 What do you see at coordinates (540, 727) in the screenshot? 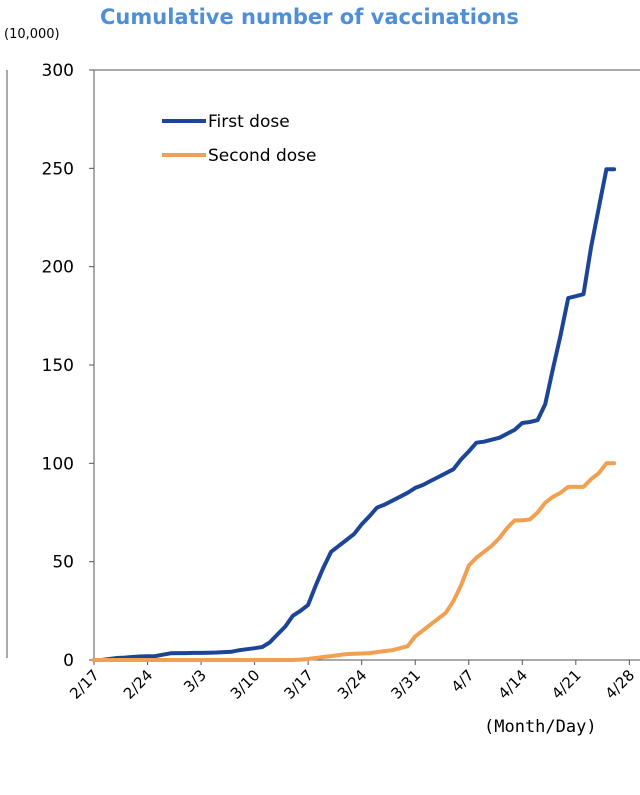
I see `x-axis-label: (Month/Day)` at bounding box center [540, 727].